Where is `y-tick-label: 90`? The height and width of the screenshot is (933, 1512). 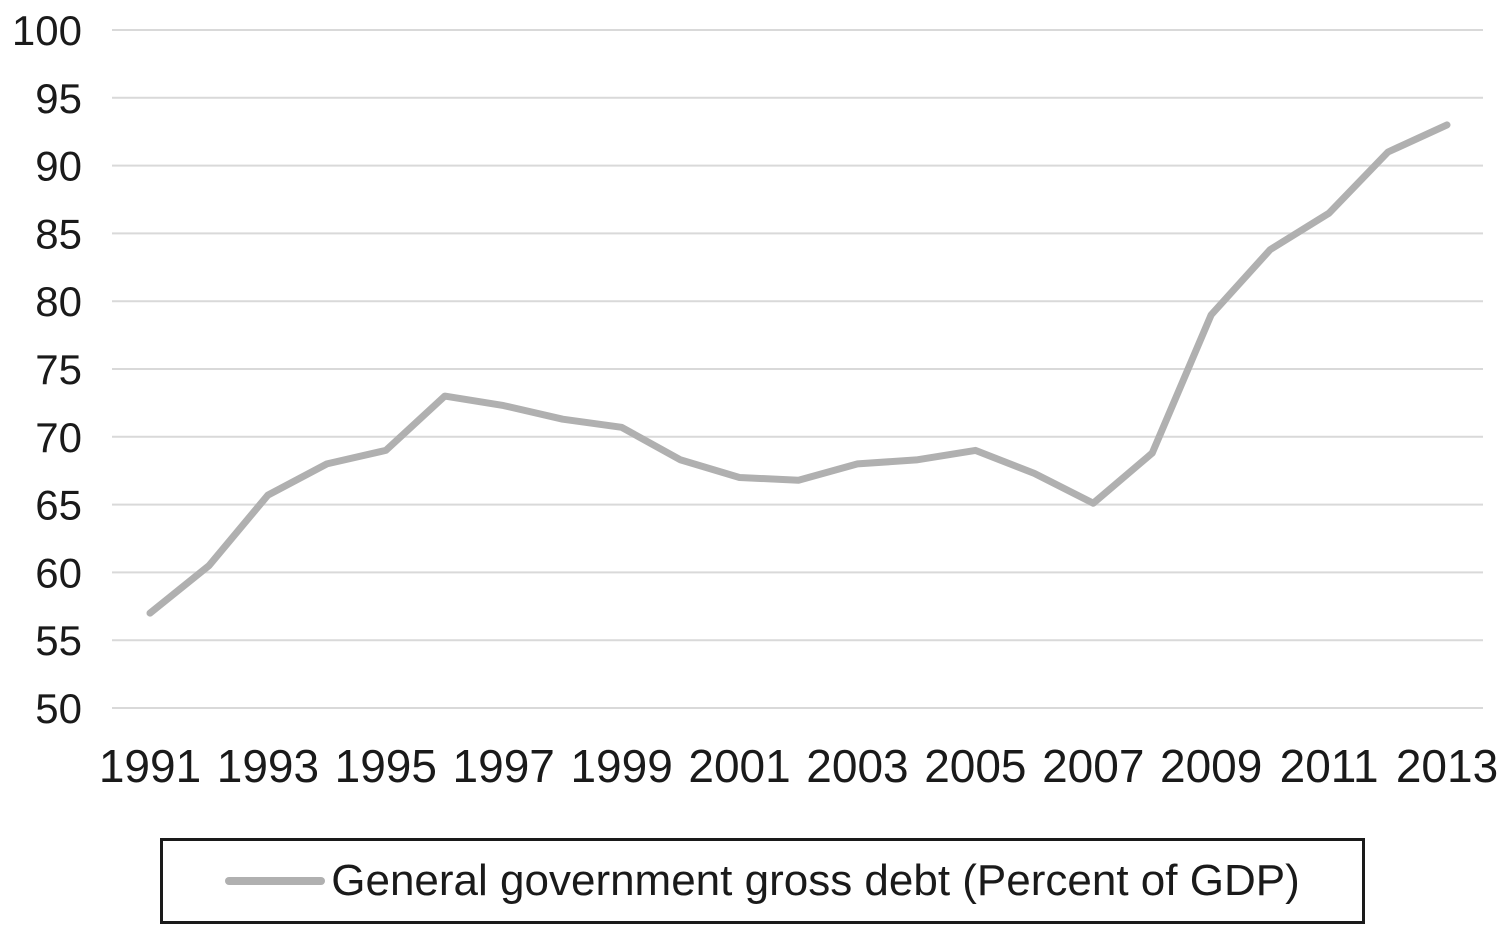
y-tick-label: 90 is located at coordinates (58, 166).